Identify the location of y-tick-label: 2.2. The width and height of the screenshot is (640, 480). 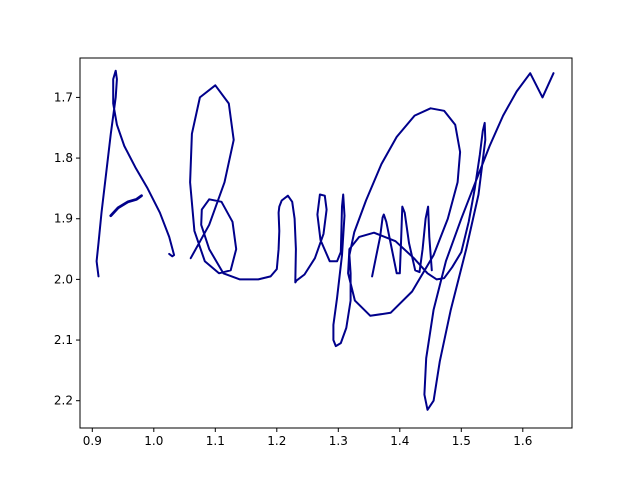
(63, 401).